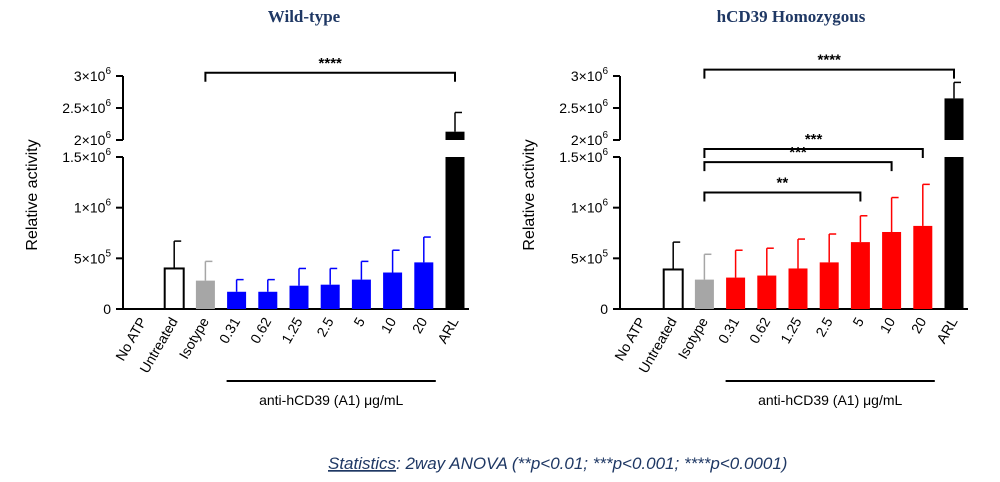  Describe the element at coordinates (791, 16) in the screenshot. I see `chart-title: hCD39 Homozygous` at that location.